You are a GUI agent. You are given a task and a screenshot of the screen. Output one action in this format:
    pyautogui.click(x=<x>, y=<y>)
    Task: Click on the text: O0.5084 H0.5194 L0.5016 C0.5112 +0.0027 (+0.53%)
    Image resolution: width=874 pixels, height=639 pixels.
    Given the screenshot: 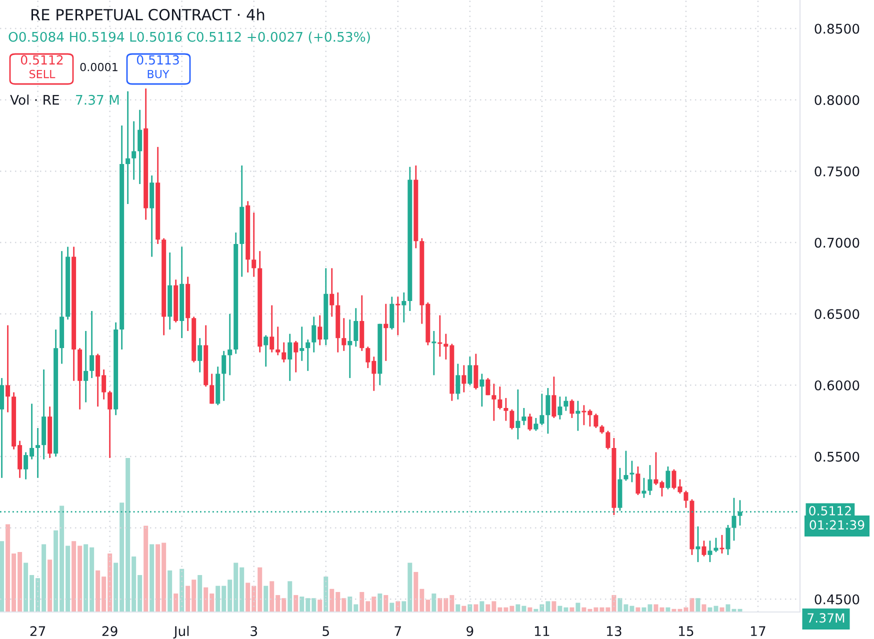 What is the action you would take?
    pyautogui.click(x=189, y=38)
    